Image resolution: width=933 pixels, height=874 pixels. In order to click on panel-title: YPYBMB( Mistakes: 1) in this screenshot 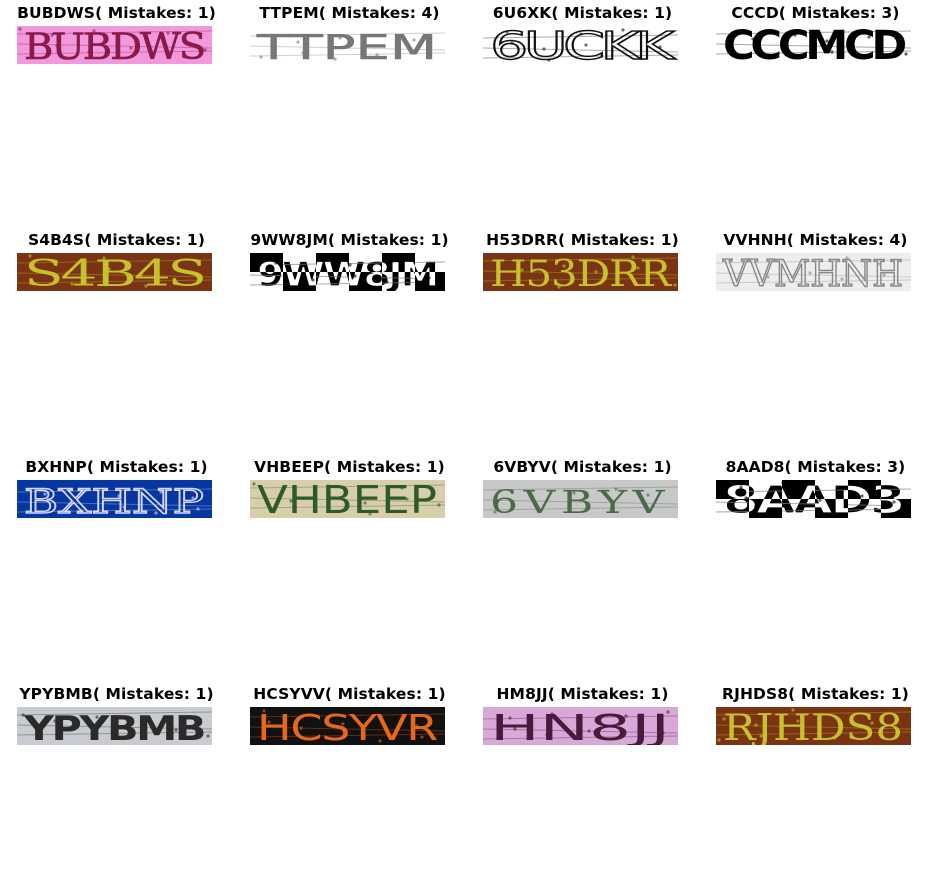, I will do `click(116, 694)`.